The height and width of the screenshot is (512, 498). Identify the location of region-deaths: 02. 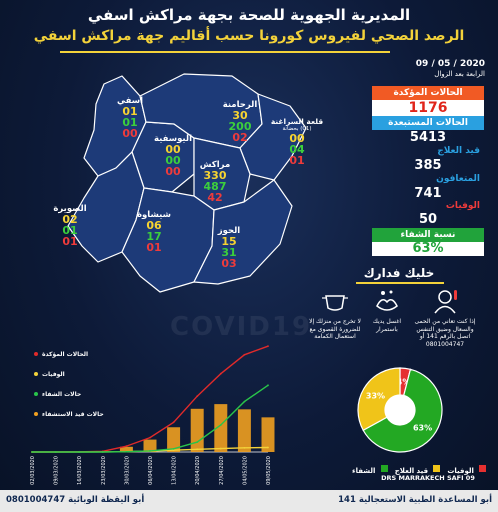
(240, 137).